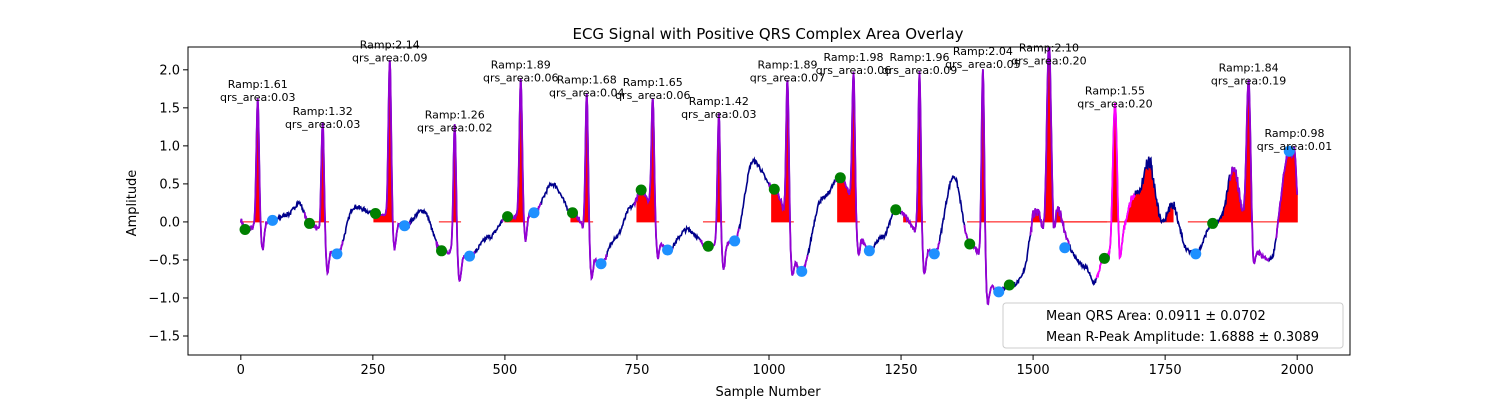  Describe the element at coordinates (982, 64) in the screenshot. I see `rpeak-area-label: qrs_area:0.05` at that location.